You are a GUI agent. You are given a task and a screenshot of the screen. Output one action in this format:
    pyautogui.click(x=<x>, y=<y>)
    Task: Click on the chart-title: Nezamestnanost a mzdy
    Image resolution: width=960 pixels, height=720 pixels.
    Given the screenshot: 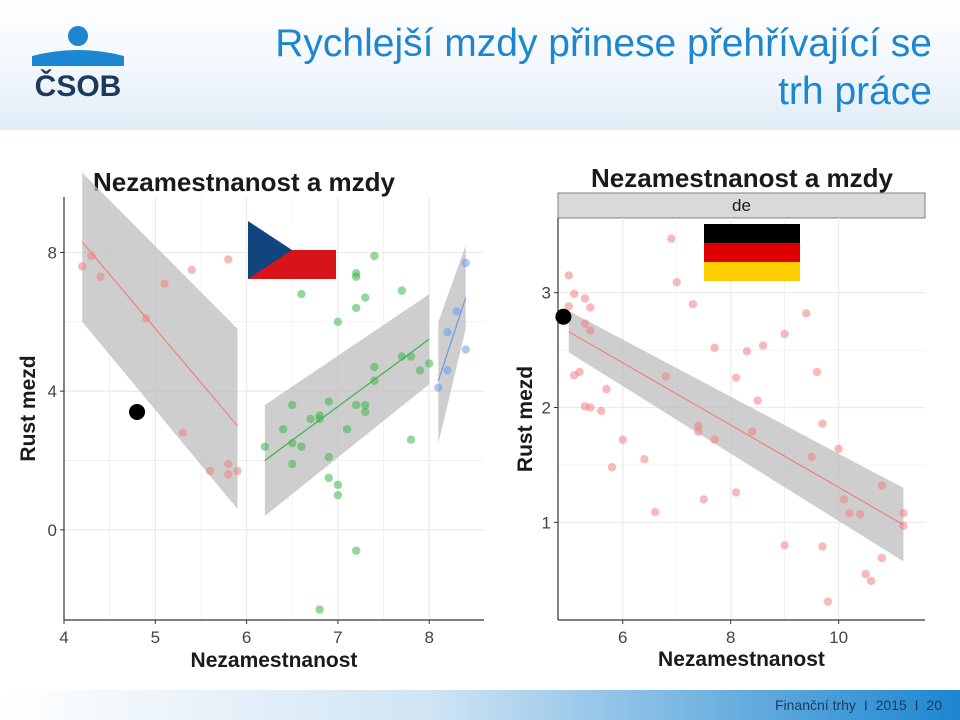 What is the action you would take?
    pyautogui.click(x=244, y=182)
    